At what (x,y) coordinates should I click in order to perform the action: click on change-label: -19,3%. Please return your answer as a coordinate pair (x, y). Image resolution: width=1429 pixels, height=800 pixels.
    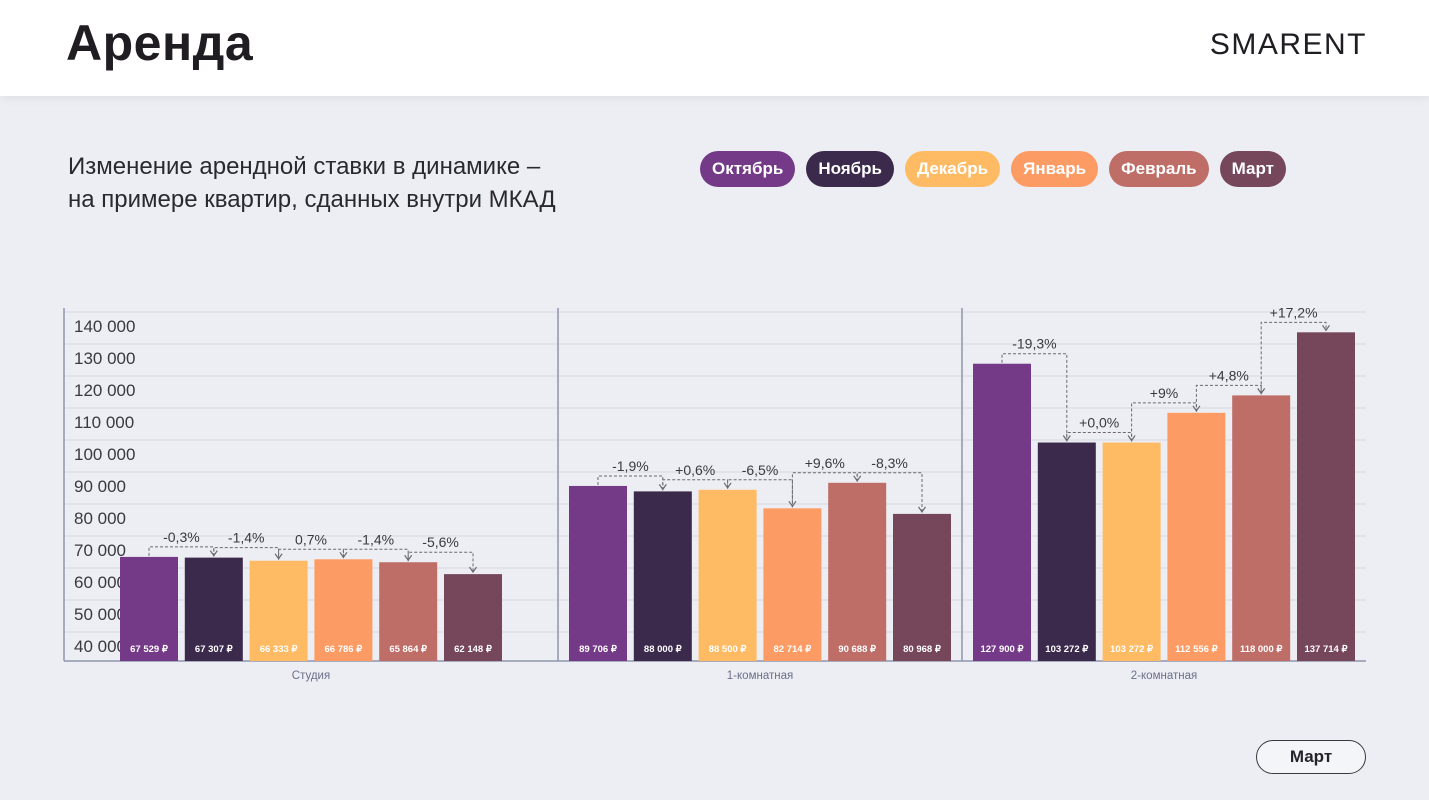
    Looking at the image, I should click on (1034, 344).